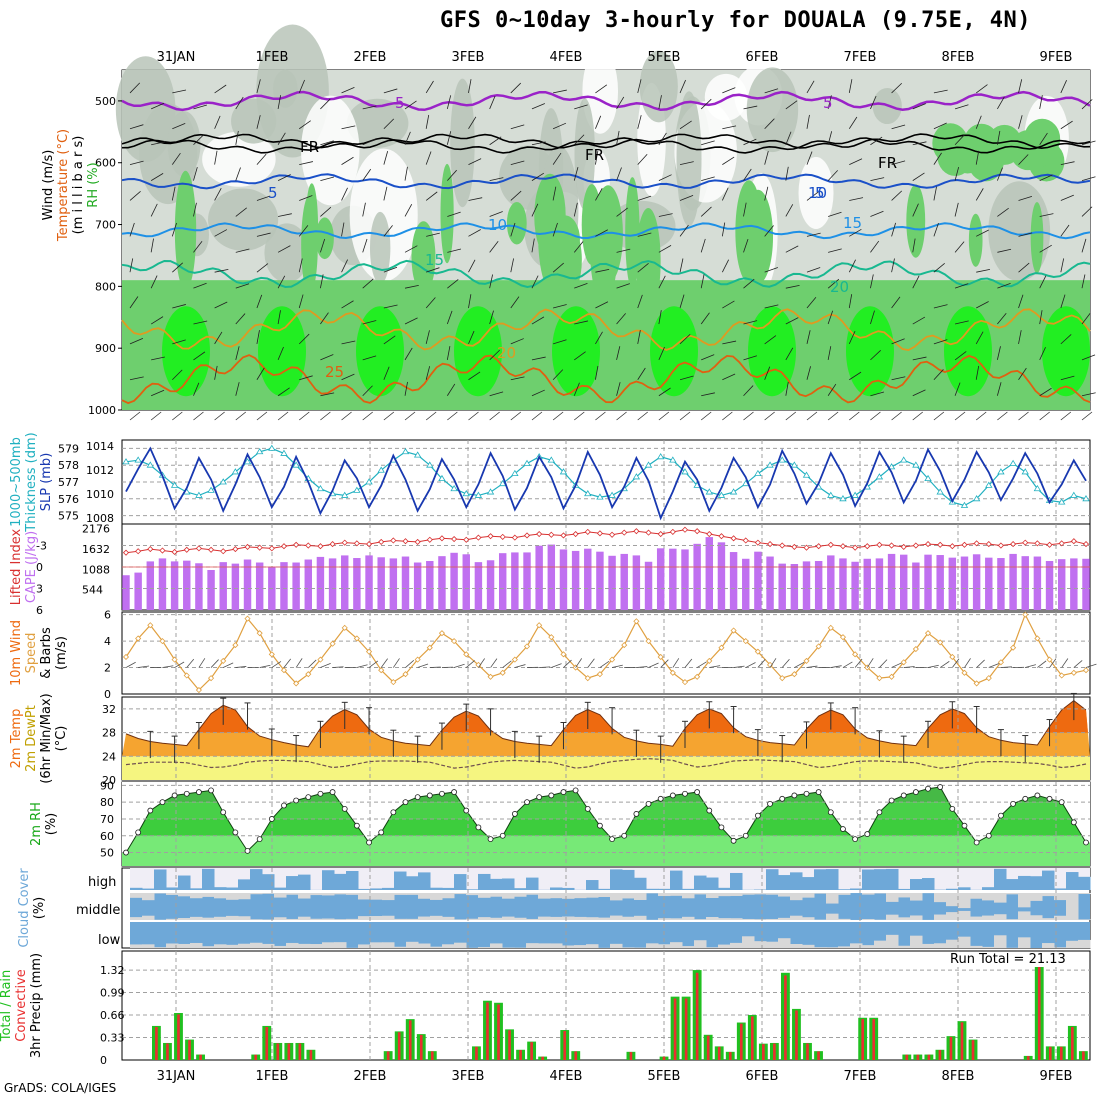  I want to click on ylabel-wind-0: 10m Wind, so click(16, 653).